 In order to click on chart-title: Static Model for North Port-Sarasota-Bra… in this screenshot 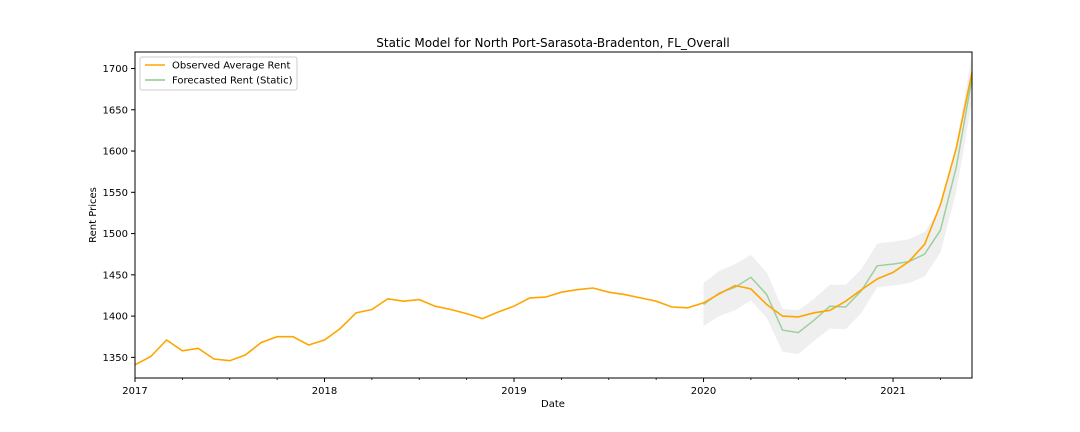, I will do `click(552, 43)`.